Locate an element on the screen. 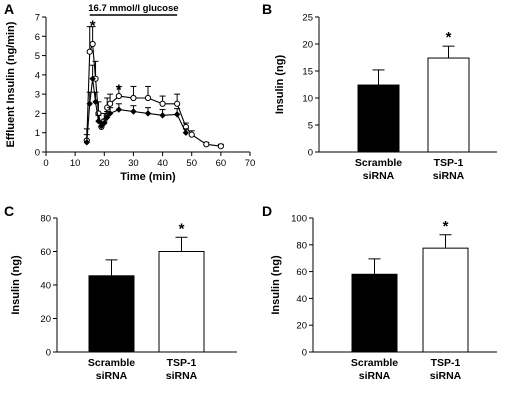 The width and height of the screenshot is (520, 405). y-tick-label: 6 is located at coordinates (37, 37).